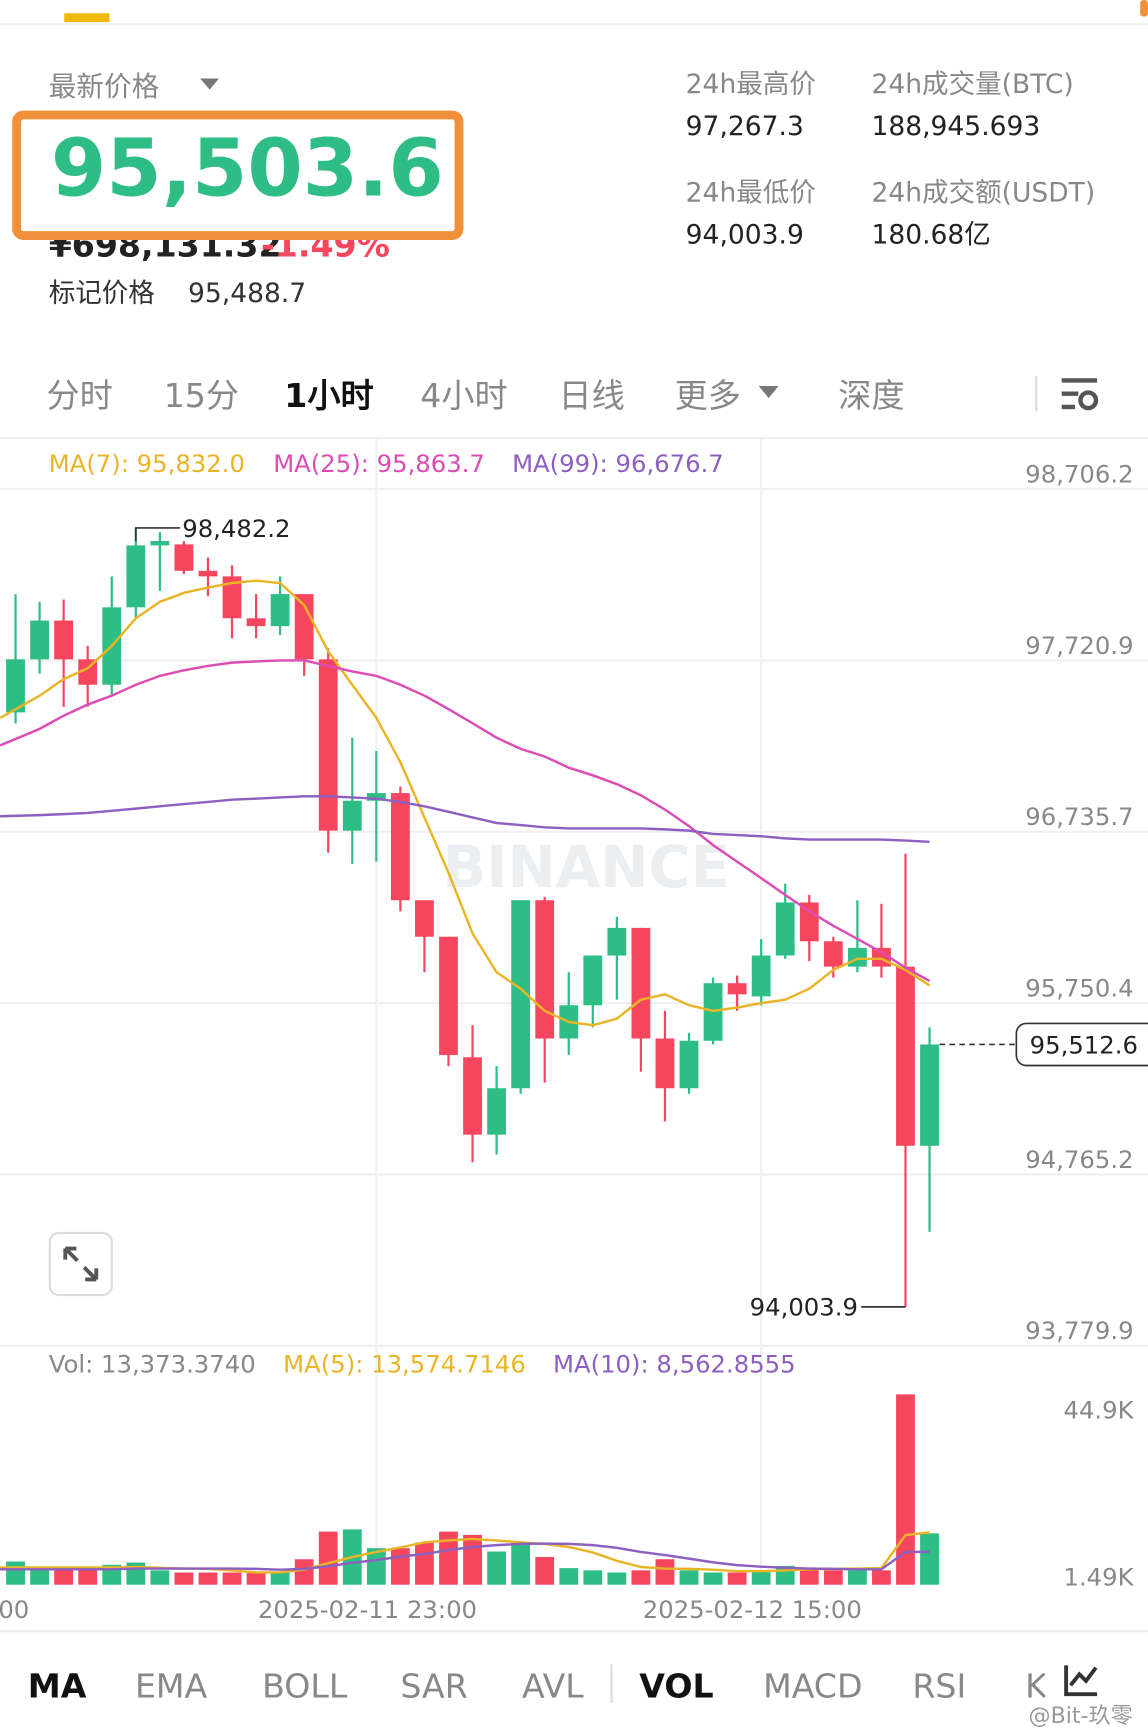 The width and height of the screenshot is (1148, 1734). Describe the element at coordinates (553, 1686) in the screenshot. I see `indicator-tab: AVL` at that location.